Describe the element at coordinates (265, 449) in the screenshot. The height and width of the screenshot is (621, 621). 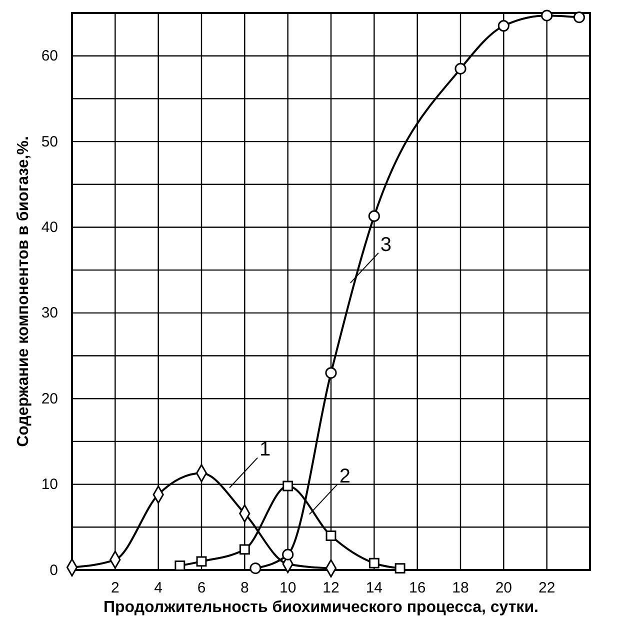
I see `annotation: 1` at that location.